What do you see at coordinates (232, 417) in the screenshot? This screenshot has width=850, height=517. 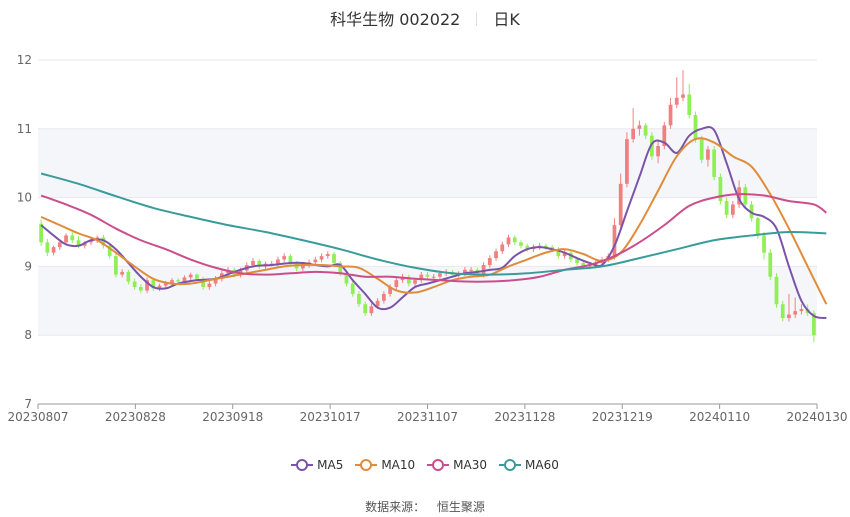 I see `x-tick-label: 20230918` at bounding box center [232, 417].